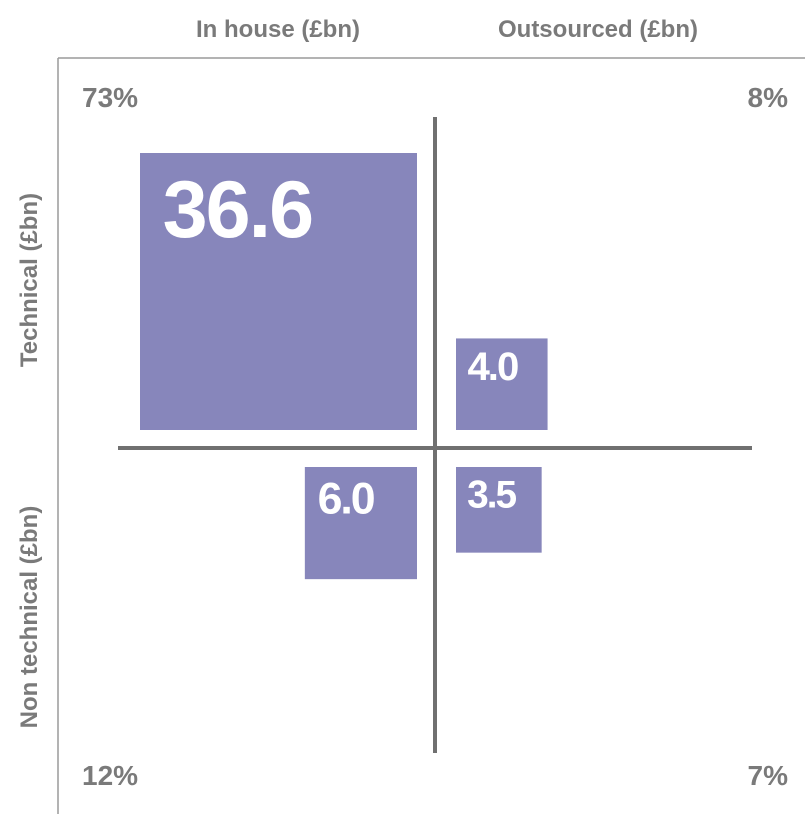  Describe the element at coordinates (278, 29) in the screenshot. I see `column-label: In house (£bn)` at that location.